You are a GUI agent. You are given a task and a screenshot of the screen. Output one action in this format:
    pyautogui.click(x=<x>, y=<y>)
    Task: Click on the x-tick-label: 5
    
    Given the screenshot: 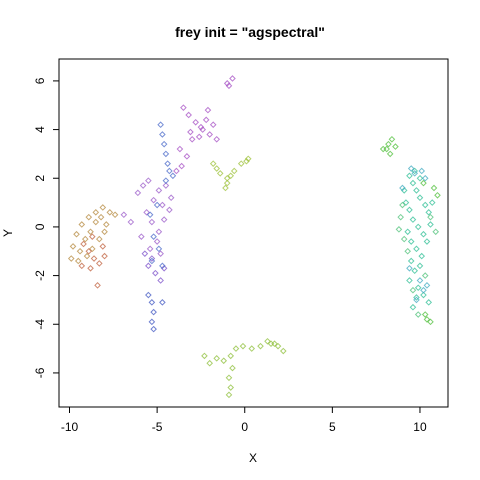 What is the action you would take?
    pyautogui.click(x=332, y=427)
    